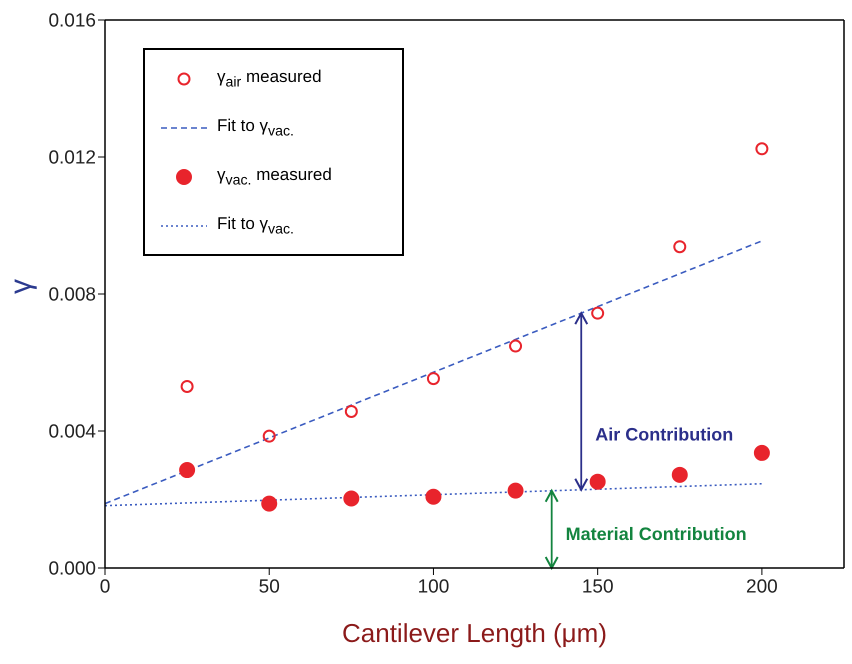 The image size is (852, 664). What do you see at coordinates (656, 534) in the screenshot?
I see `annotation: Material Contribution` at bounding box center [656, 534].